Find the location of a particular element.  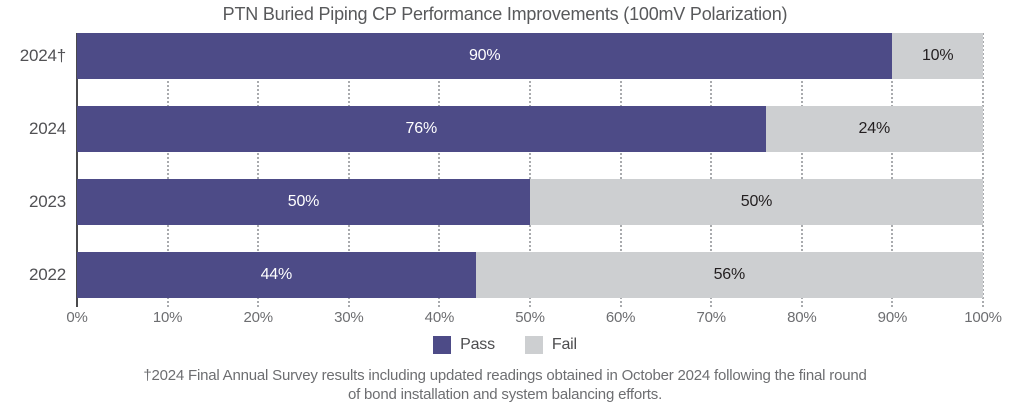

legend-item-fail: Fail is located at coordinates (550, 345).